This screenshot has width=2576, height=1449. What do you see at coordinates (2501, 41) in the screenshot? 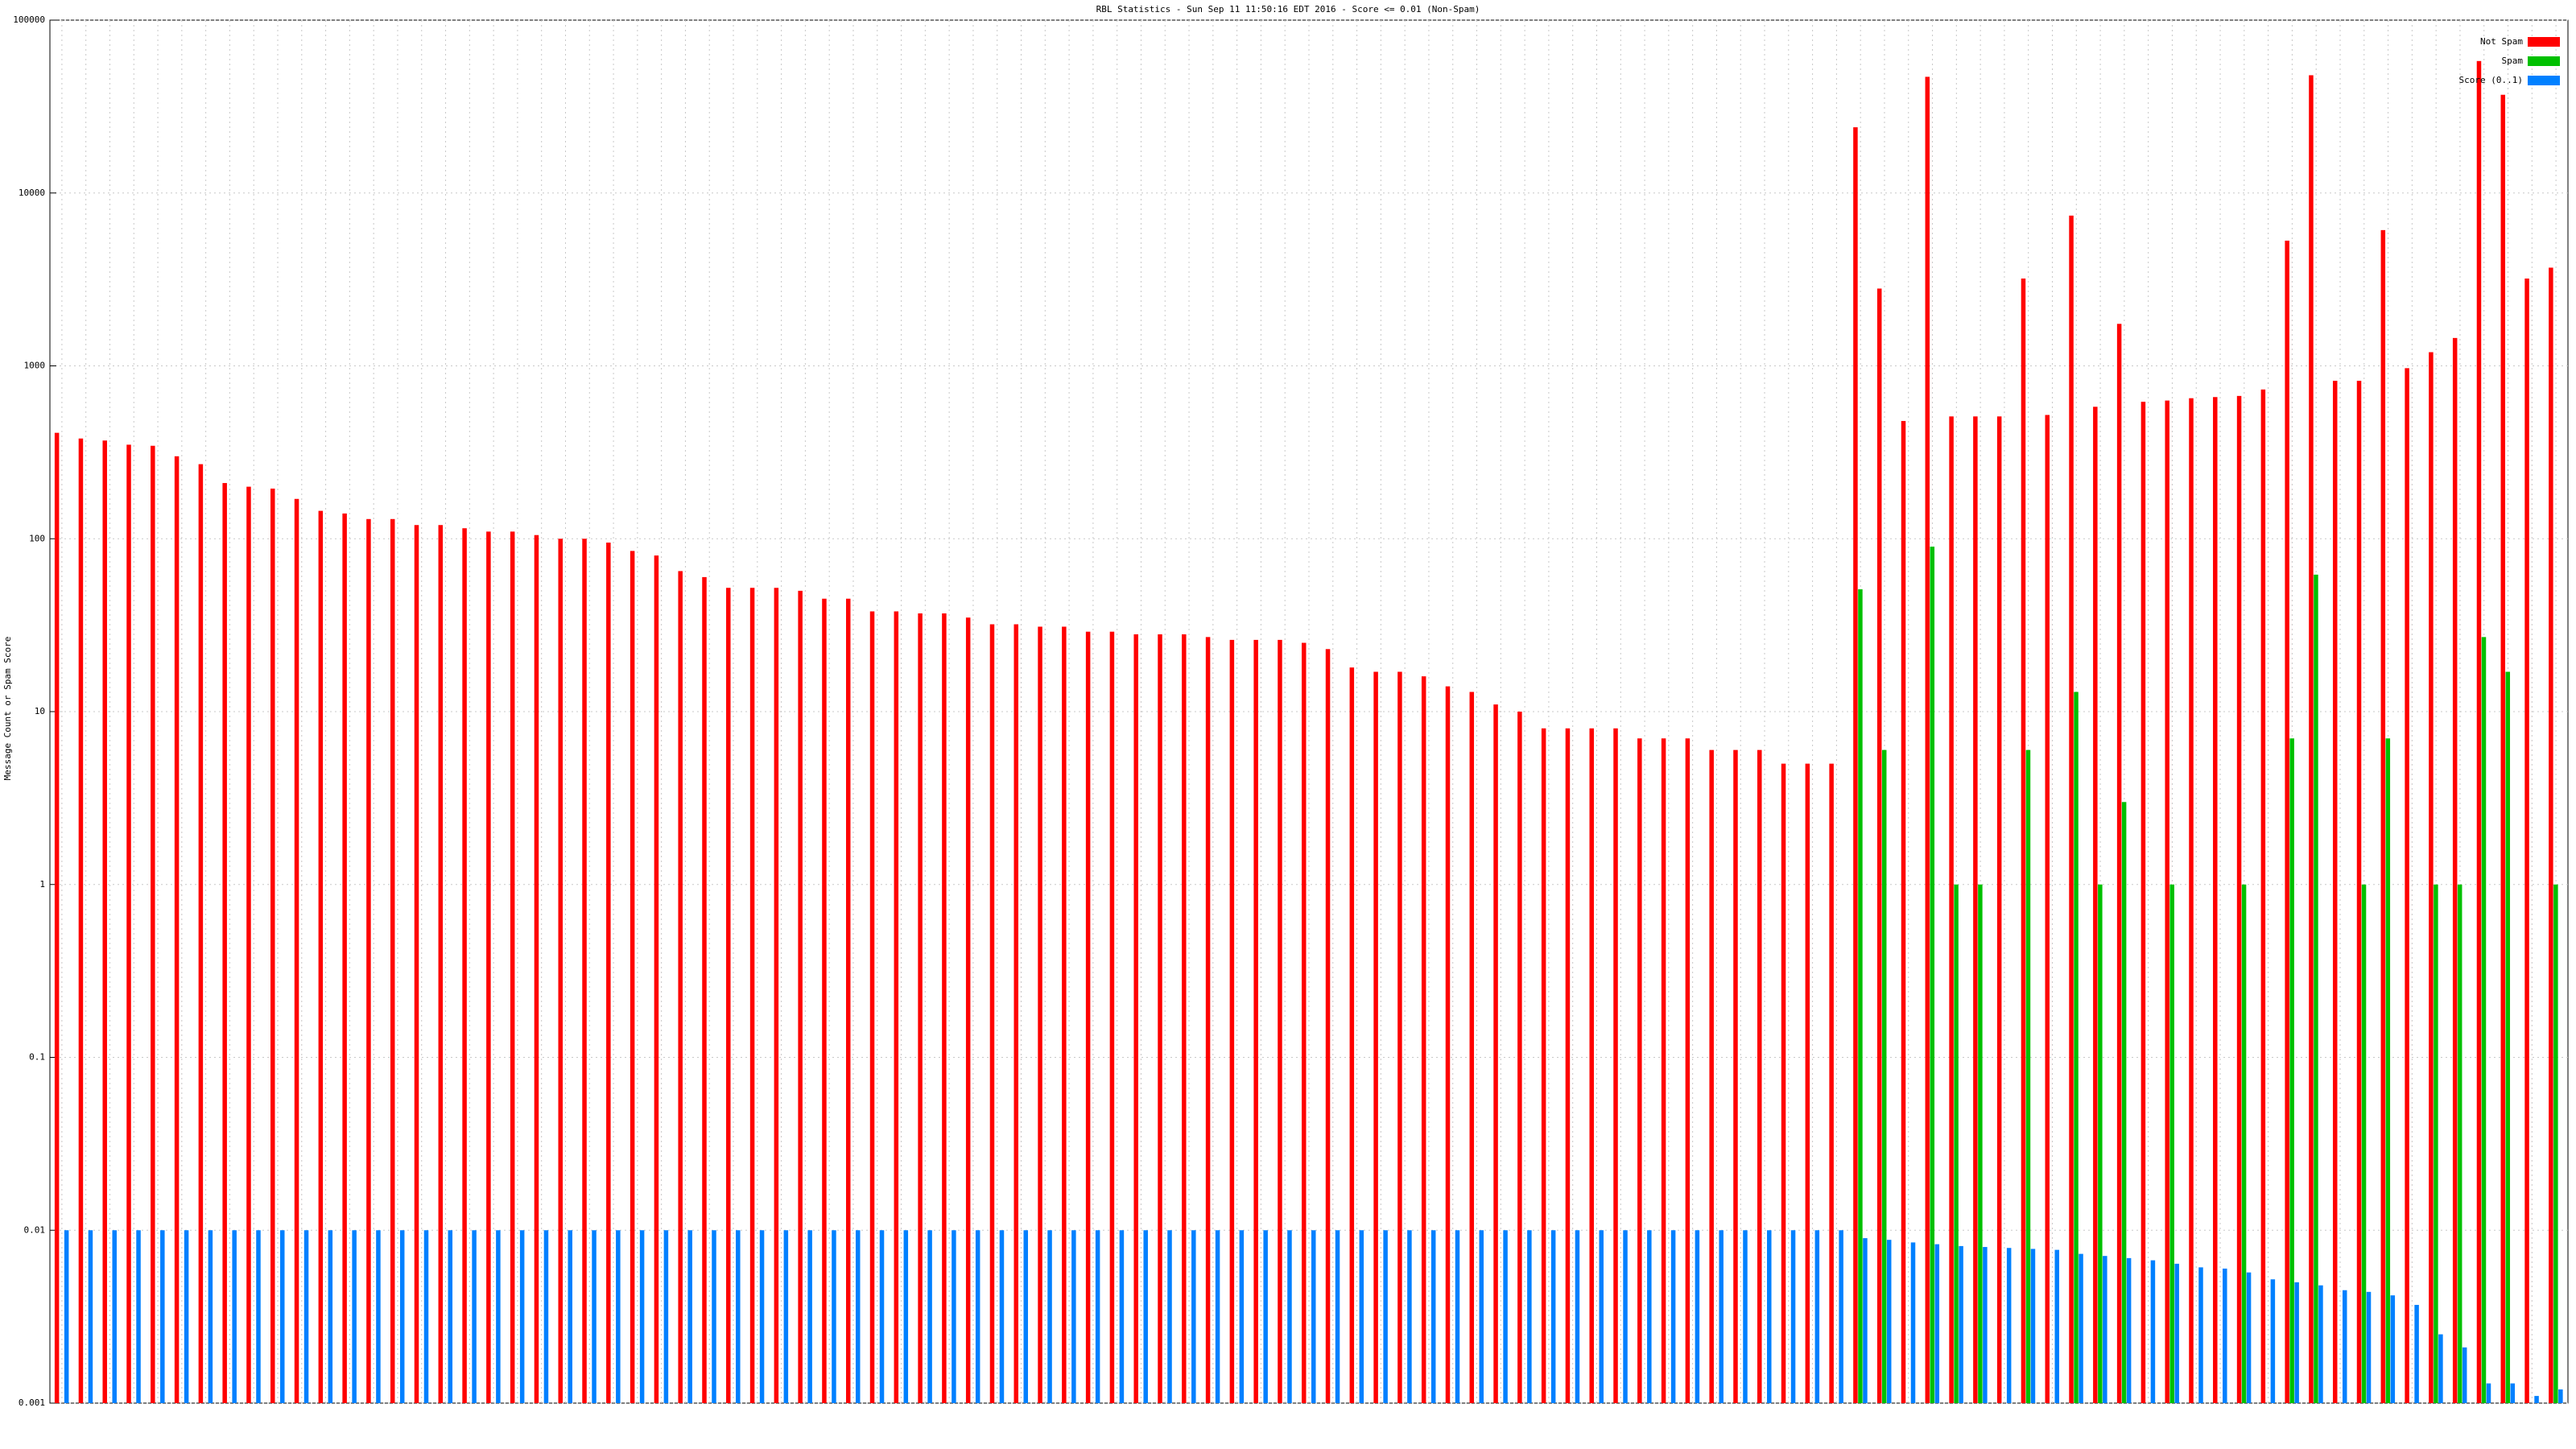
I see `legend-label: Not Spam` at bounding box center [2501, 41].